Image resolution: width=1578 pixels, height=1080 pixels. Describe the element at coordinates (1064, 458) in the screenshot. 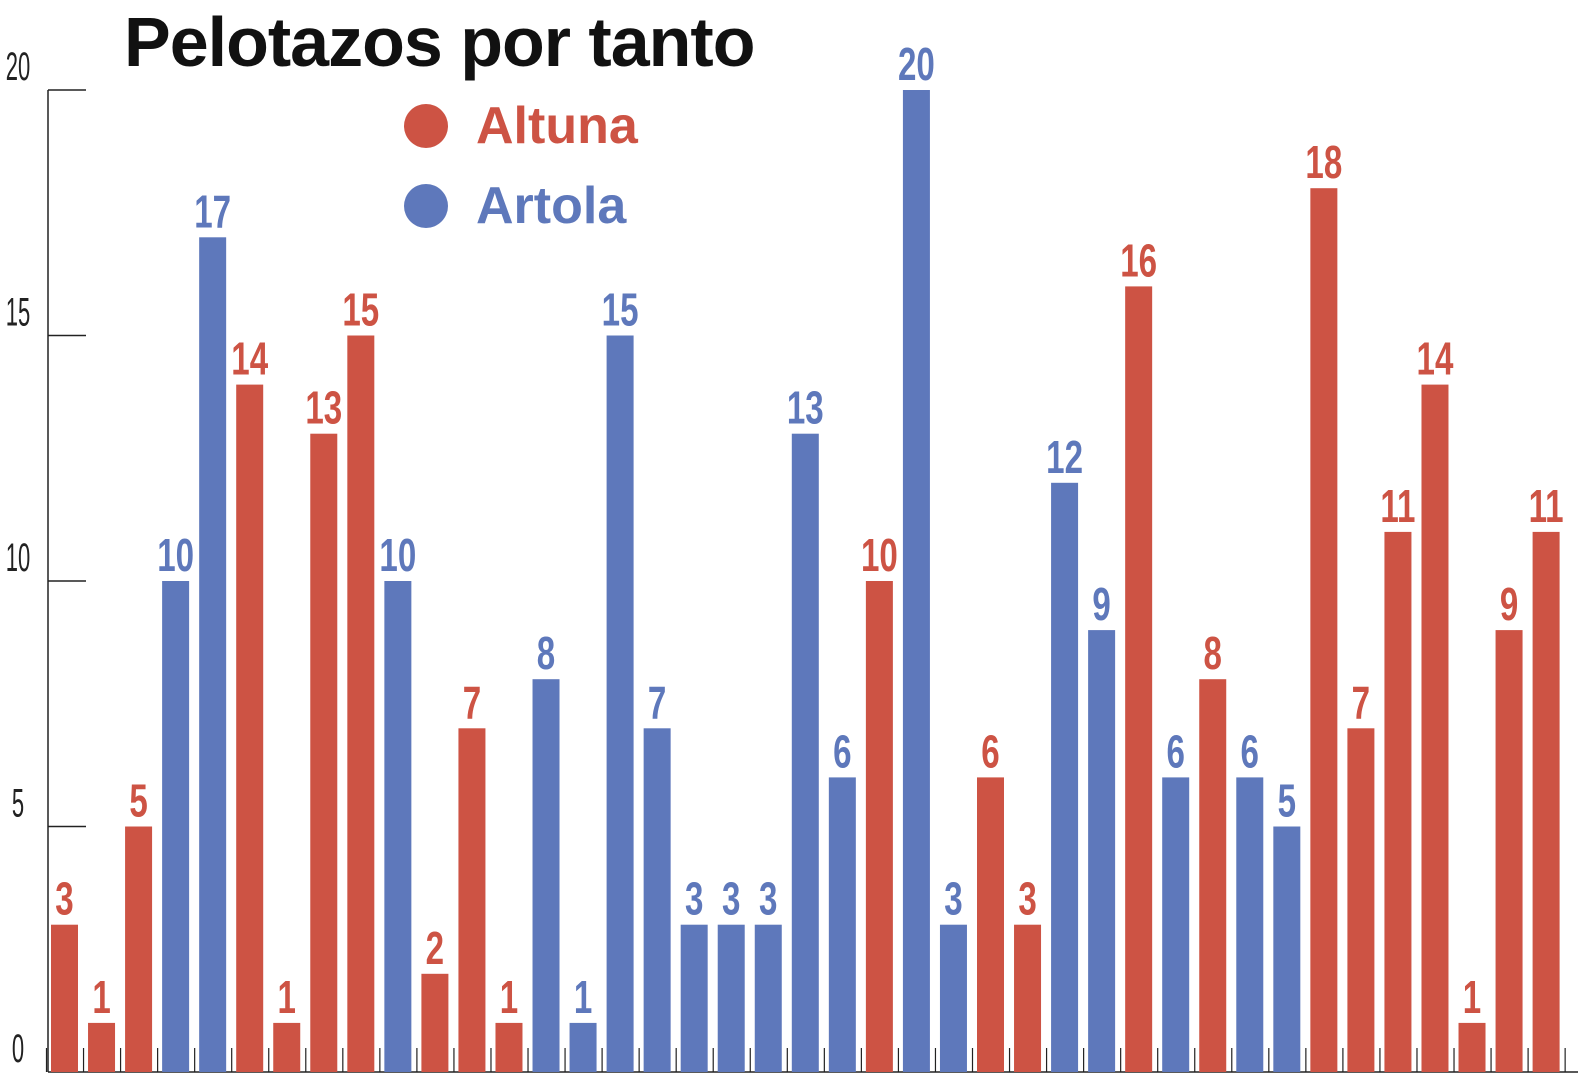

I see `bar-value-label: 12` at that location.